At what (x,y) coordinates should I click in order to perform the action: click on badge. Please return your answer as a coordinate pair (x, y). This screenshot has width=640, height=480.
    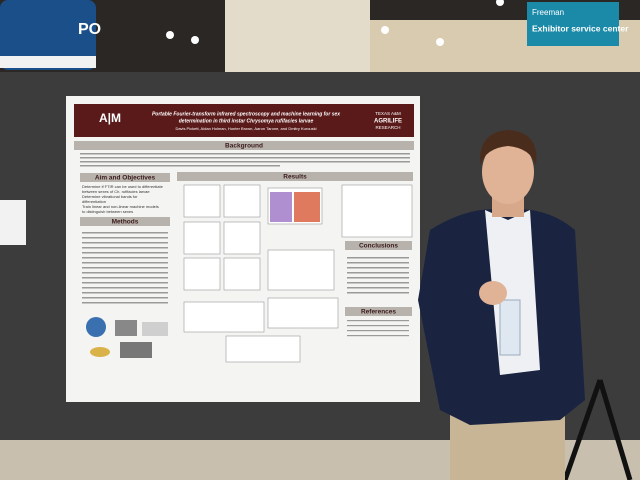
    Looking at the image, I should click on (510, 327).